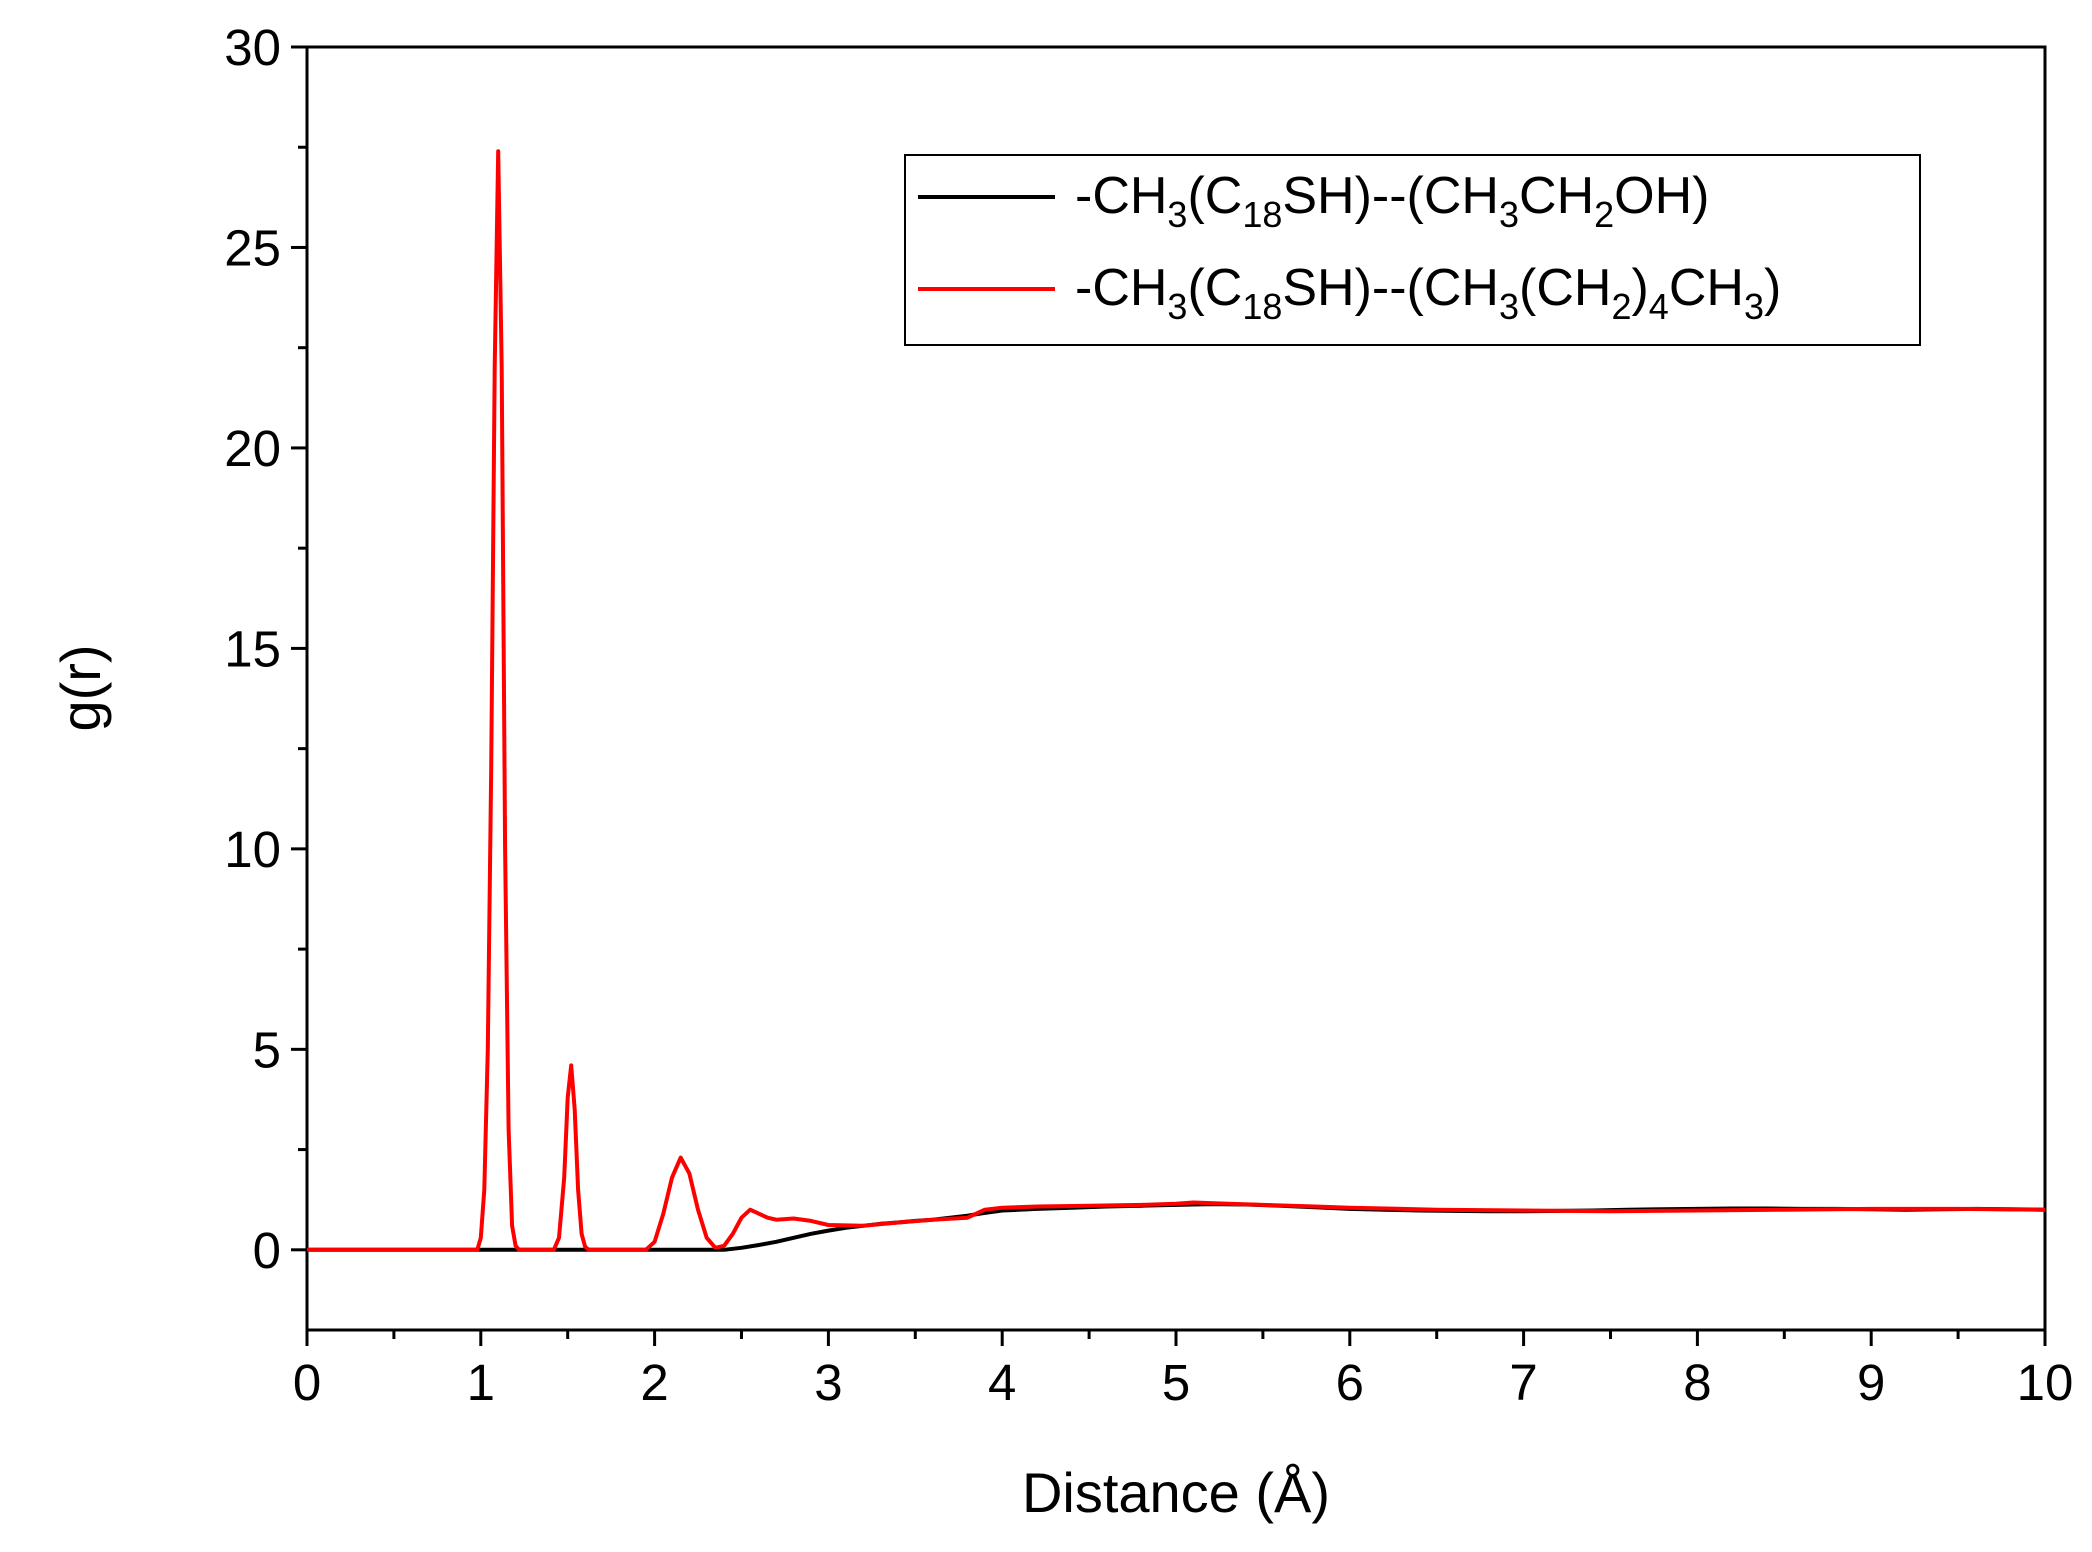  I want to click on x-tick-label: 9, so click(1871, 1382).